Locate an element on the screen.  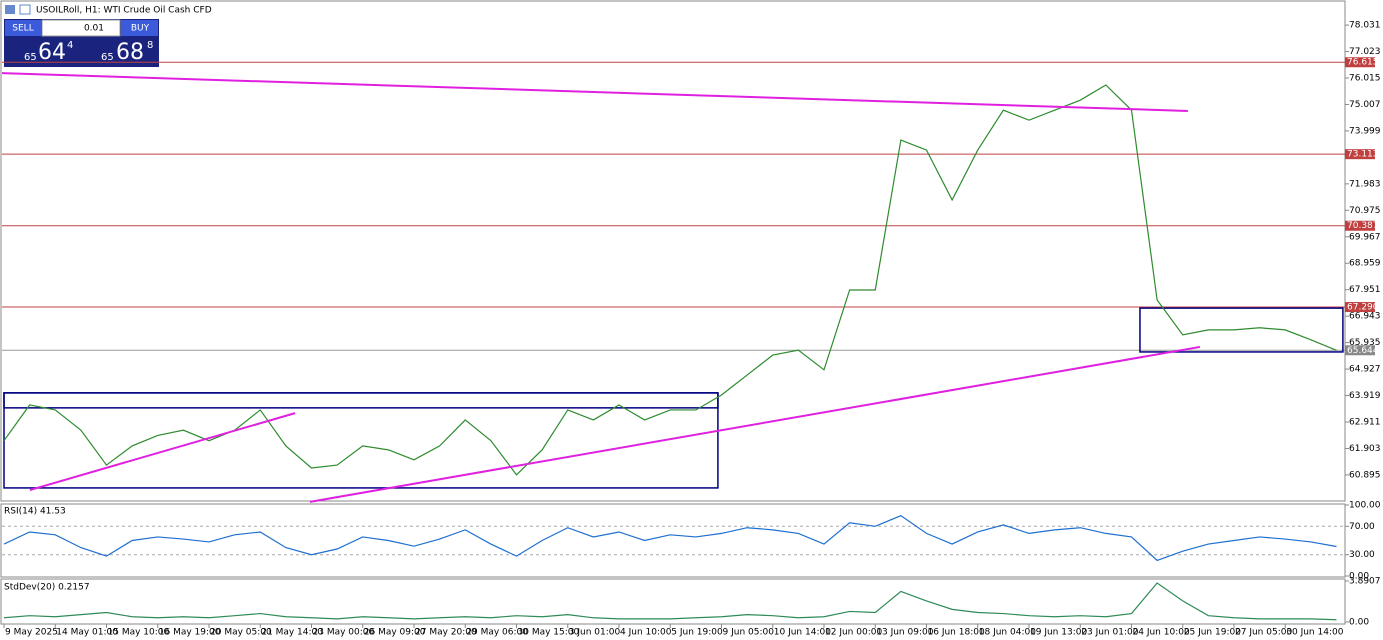
sell-label: SELL is located at coordinates (22, 29).